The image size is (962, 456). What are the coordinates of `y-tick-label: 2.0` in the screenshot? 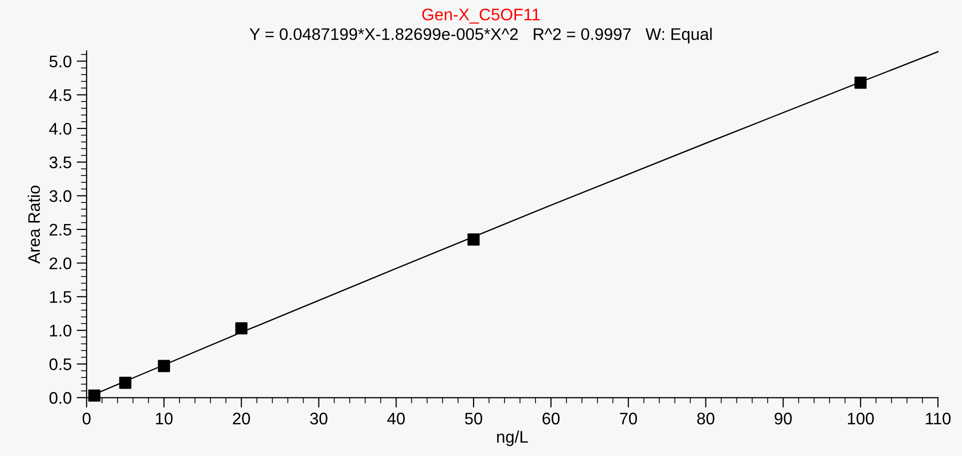 It's located at (61, 263).